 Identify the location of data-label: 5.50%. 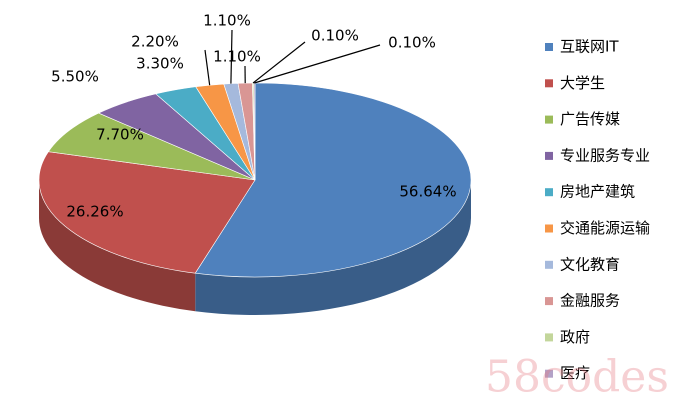
(75, 77).